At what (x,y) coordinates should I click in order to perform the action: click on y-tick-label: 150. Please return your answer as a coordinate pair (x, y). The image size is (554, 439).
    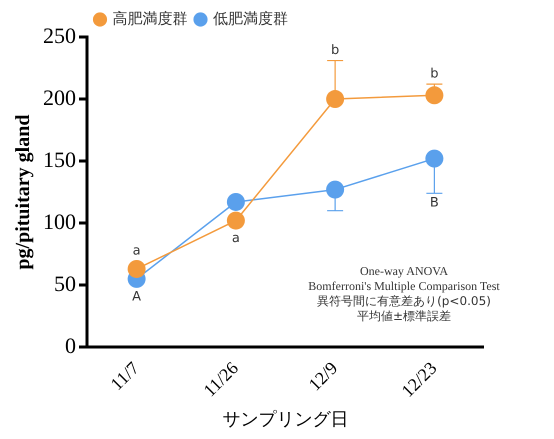
    Looking at the image, I should click on (59, 159).